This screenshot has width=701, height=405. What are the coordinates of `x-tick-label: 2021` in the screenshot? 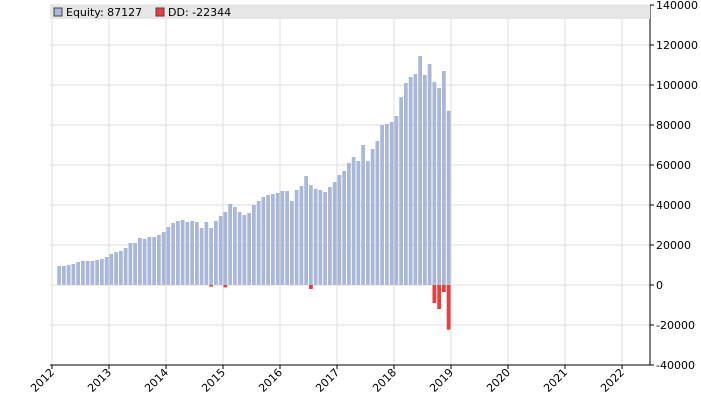 It's located at (555, 380).